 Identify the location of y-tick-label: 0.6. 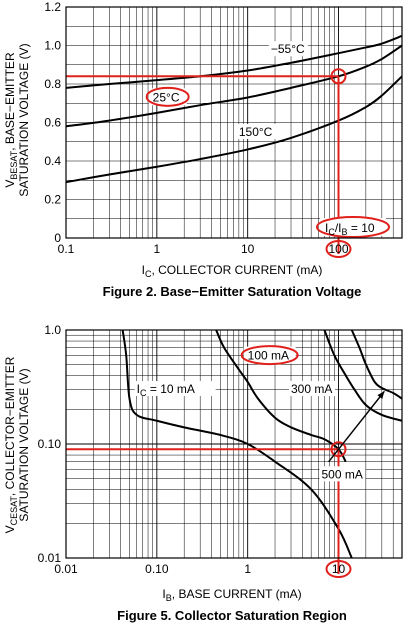
(52, 123).